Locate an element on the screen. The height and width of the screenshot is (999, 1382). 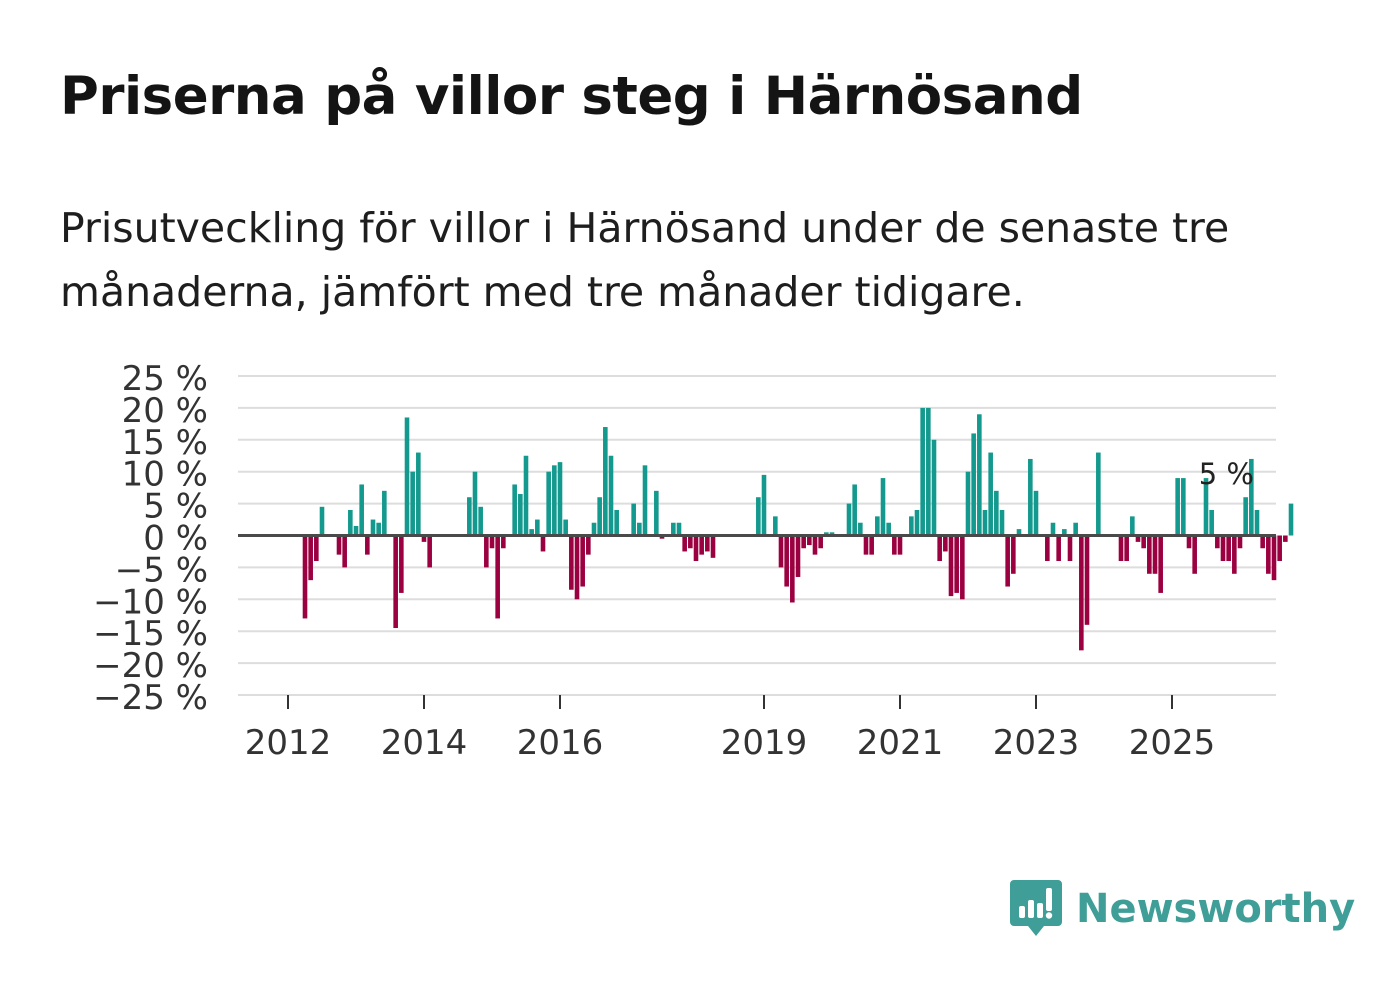
y-tick-label: 10 % is located at coordinates (165, 475).